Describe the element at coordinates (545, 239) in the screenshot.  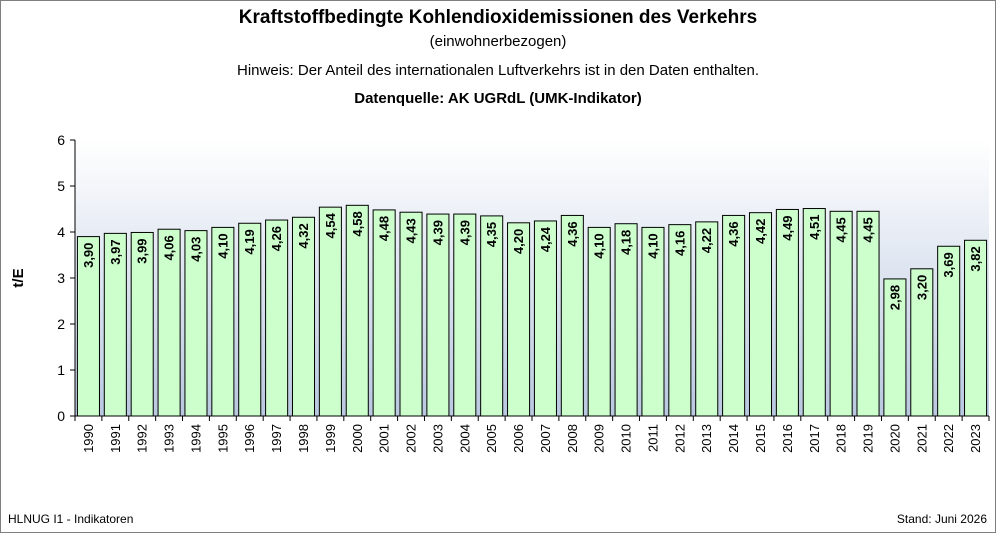
I see `data-label: 4,24` at that location.